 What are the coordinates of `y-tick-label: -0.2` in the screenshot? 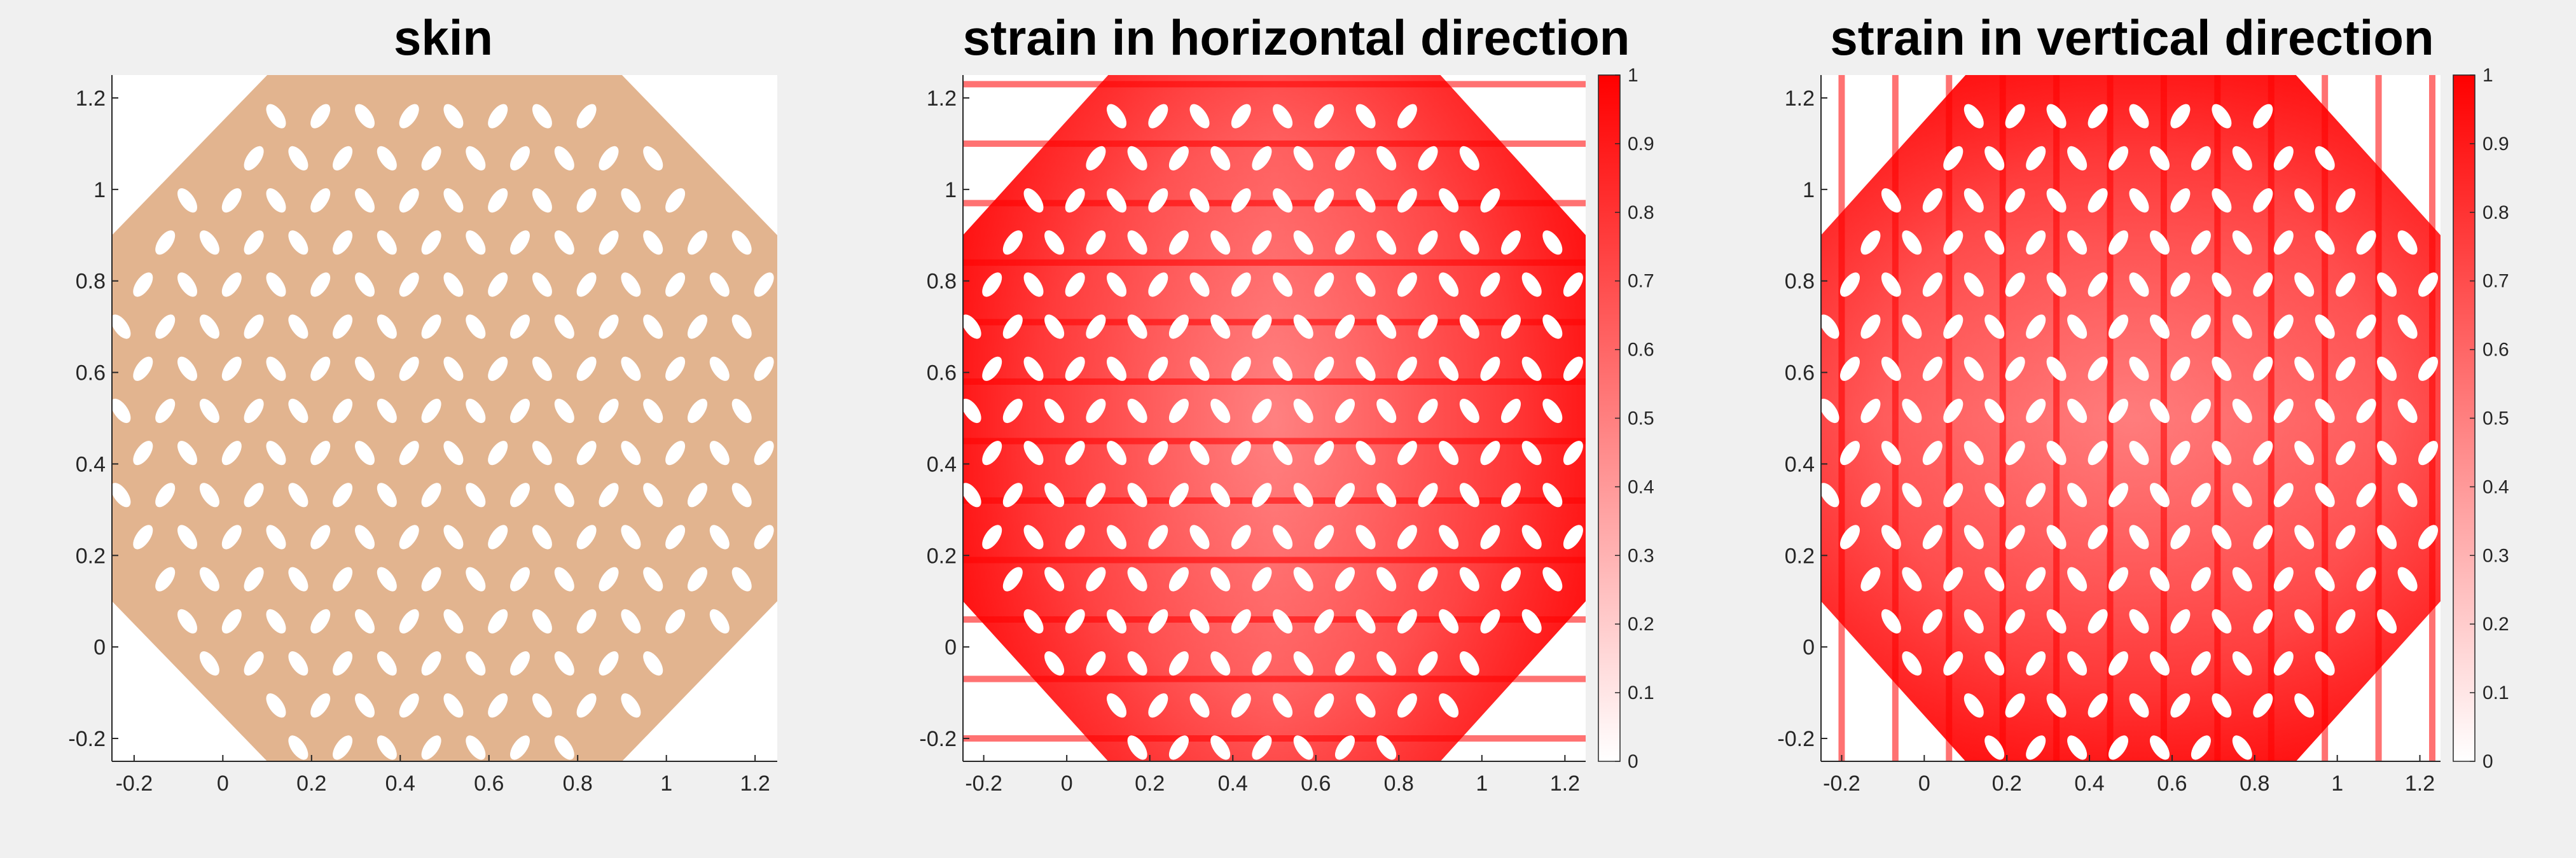 It's located at (1796, 739).